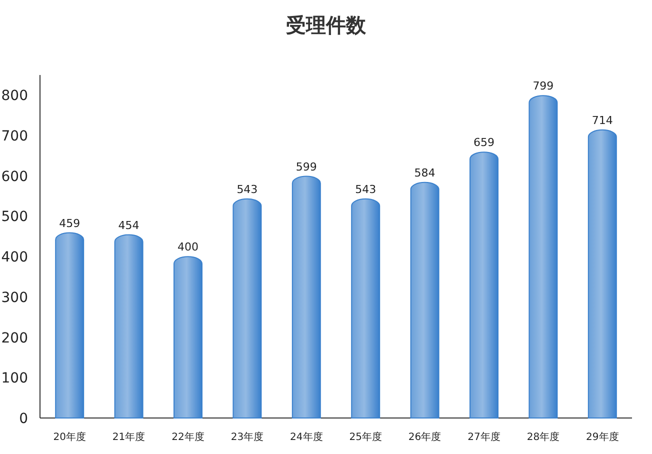  I want to click on data-label: 584, so click(425, 173).